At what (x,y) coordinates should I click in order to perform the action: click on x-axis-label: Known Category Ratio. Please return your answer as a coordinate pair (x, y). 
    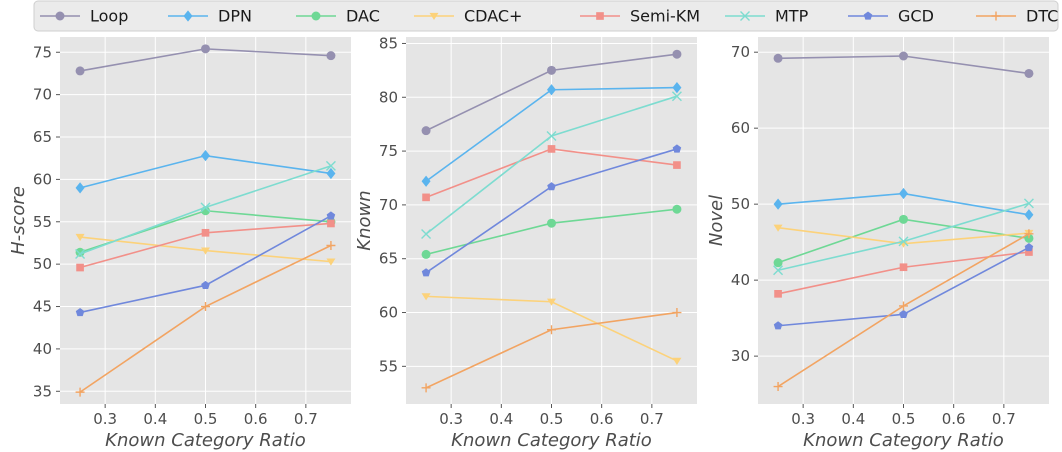
    Looking at the image, I should click on (205, 440).